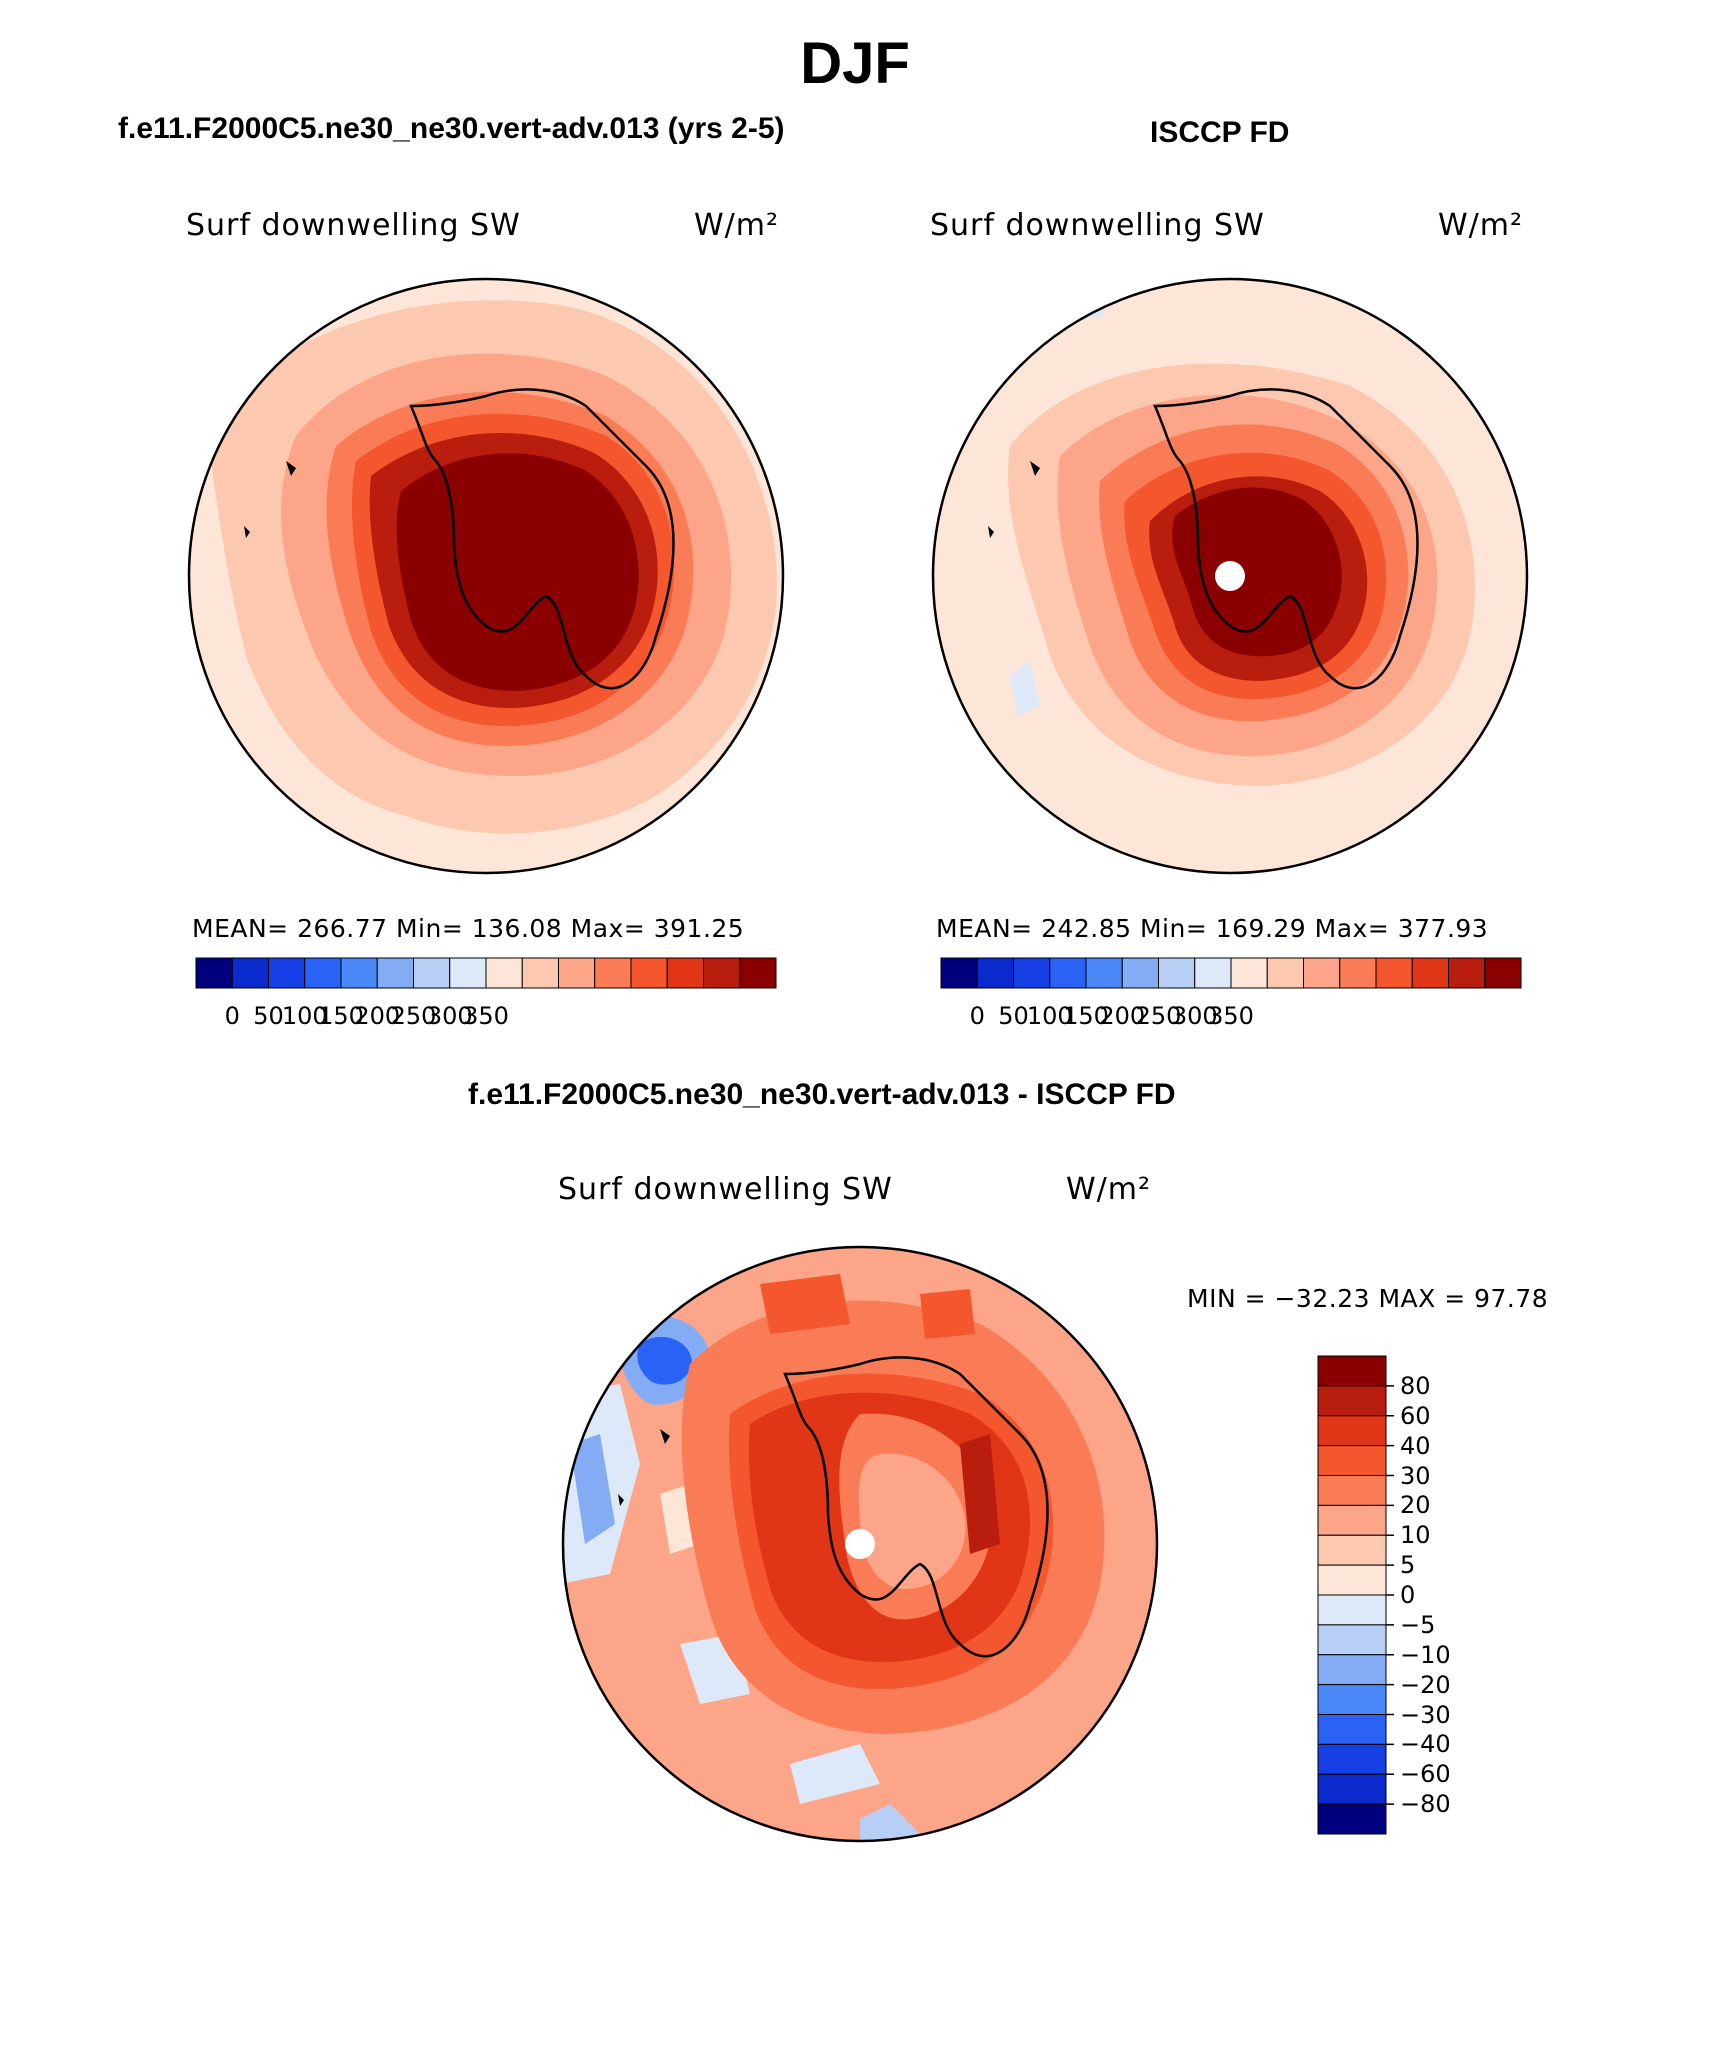 The width and height of the screenshot is (1710, 2061). What do you see at coordinates (353, 225) in the screenshot?
I see `model-field-label: Surf downwelling SW` at bounding box center [353, 225].